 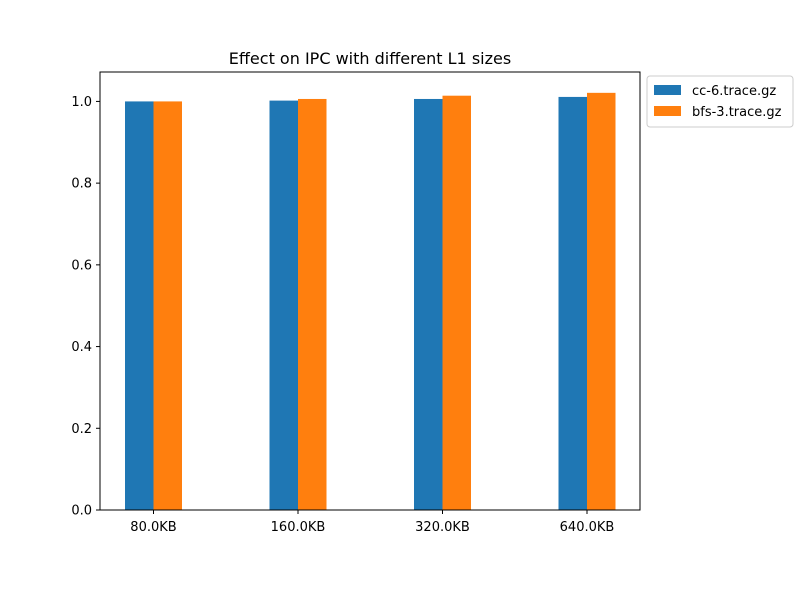 What do you see at coordinates (370, 58) in the screenshot?
I see `chart-title: Effect on IPC with different L1 sizes` at bounding box center [370, 58].